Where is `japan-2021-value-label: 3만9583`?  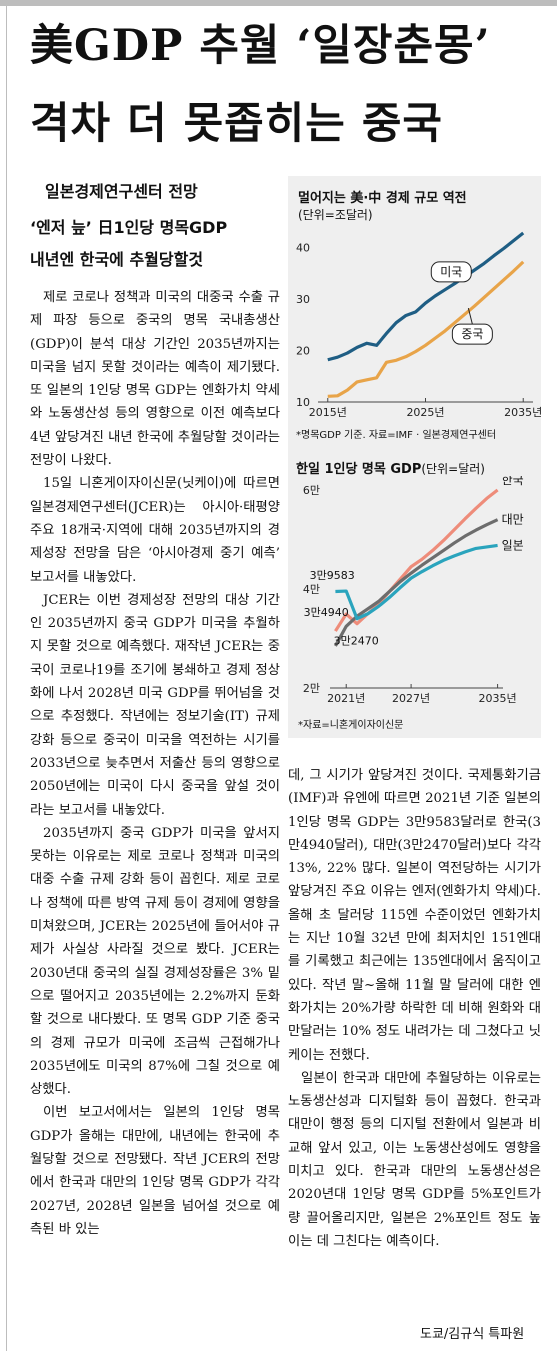 japan-2021-value-label: 3만9583 is located at coordinates (332, 575).